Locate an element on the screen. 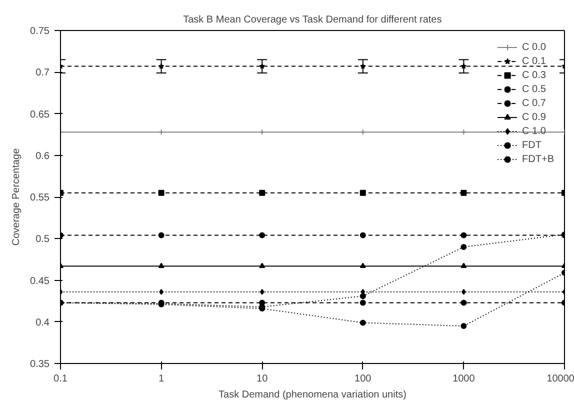 The image size is (574, 403). x-tick-label: 10000 is located at coordinates (560, 379).